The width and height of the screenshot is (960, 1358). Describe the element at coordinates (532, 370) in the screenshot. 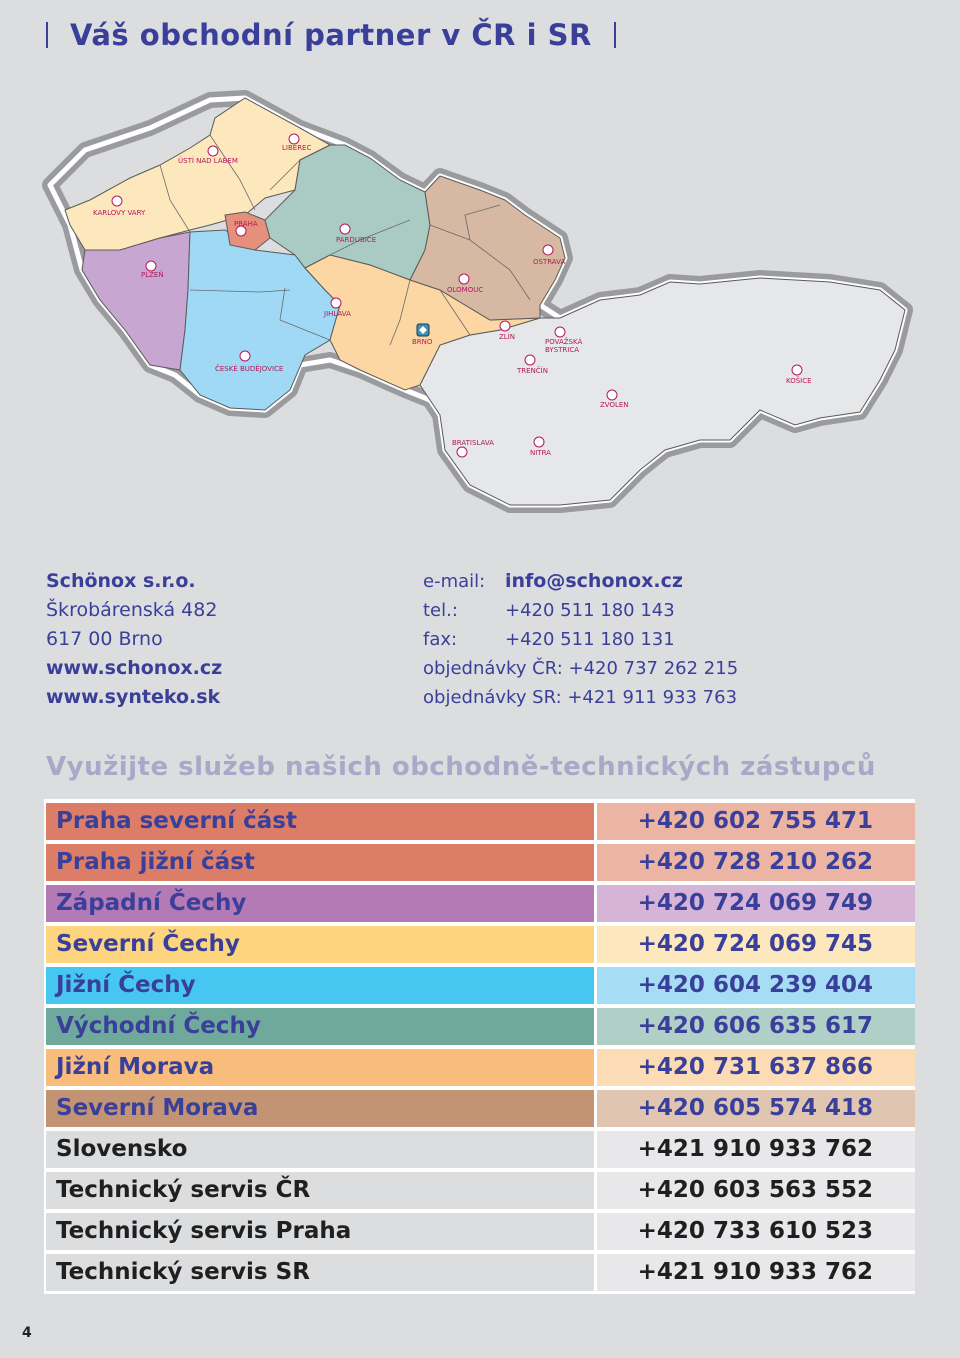

I see `city-label: TRENČÍN` at that location.